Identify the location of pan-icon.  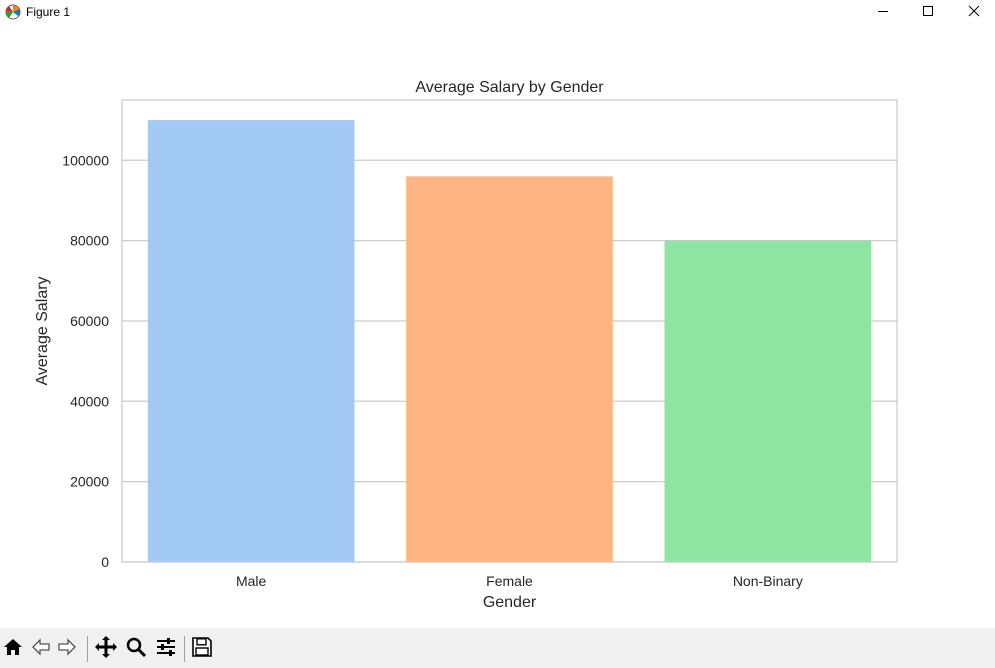
(106, 649).